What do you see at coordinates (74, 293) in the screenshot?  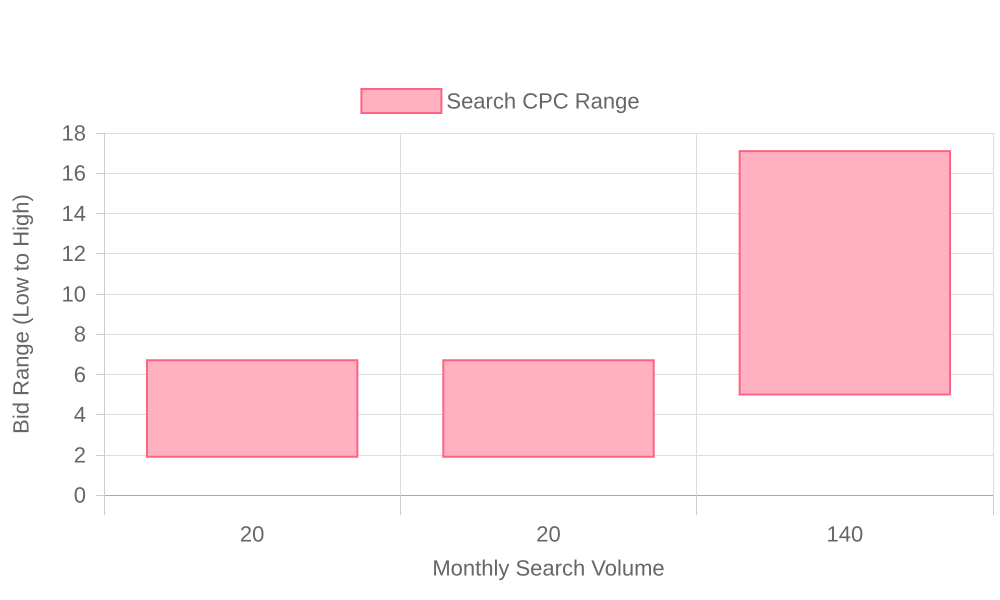 I see `y-tick-label: 10` at bounding box center [74, 293].